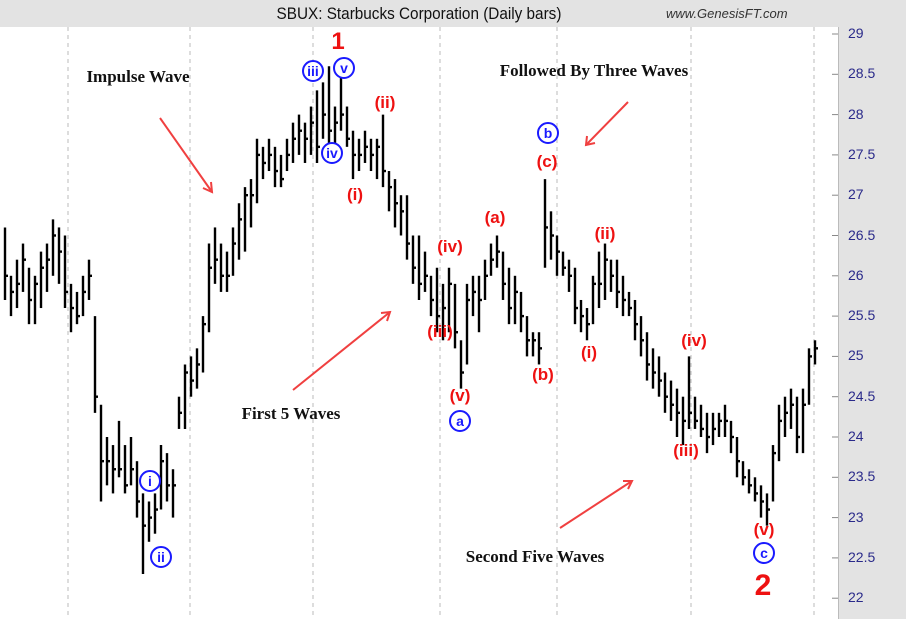 This screenshot has width=906, height=619. Describe the element at coordinates (385, 102) in the screenshot. I see `label-top-ii: (ii)` at that location.